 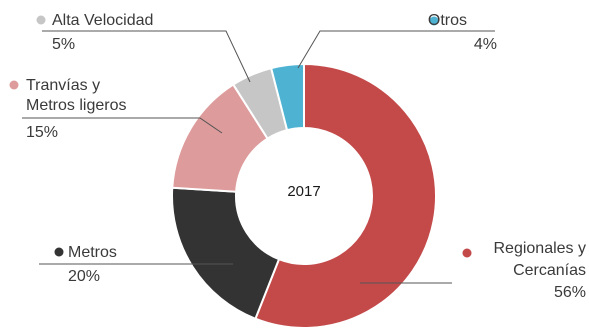 I want to click on legend-dot-metros, so click(x=59, y=252).